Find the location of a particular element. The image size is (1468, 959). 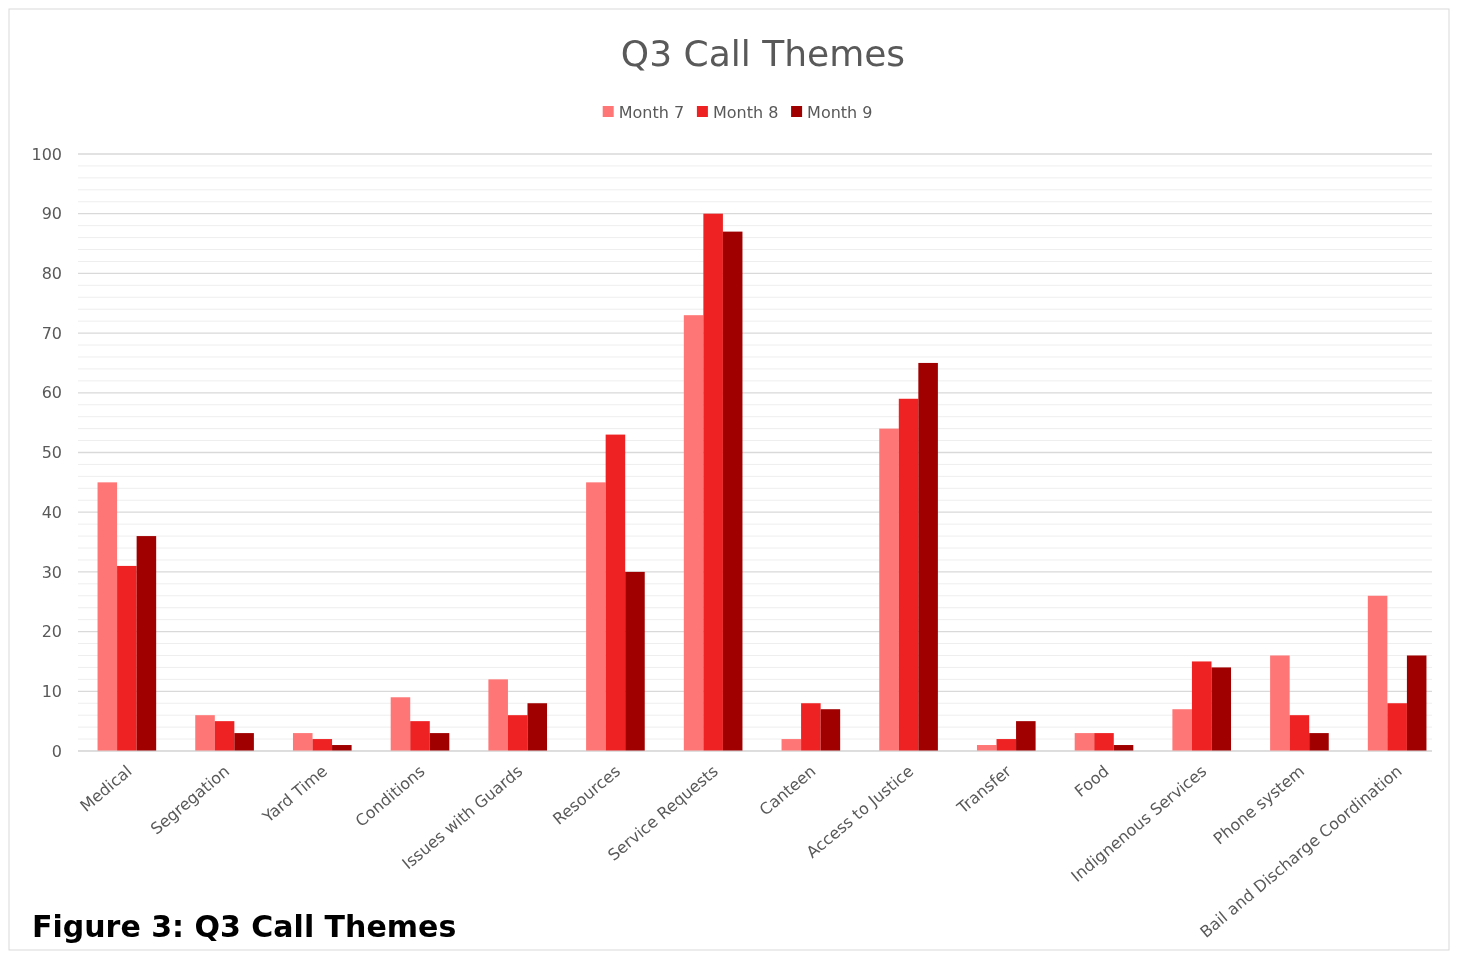

y-tick-label: 60 is located at coordinates (51, 393).